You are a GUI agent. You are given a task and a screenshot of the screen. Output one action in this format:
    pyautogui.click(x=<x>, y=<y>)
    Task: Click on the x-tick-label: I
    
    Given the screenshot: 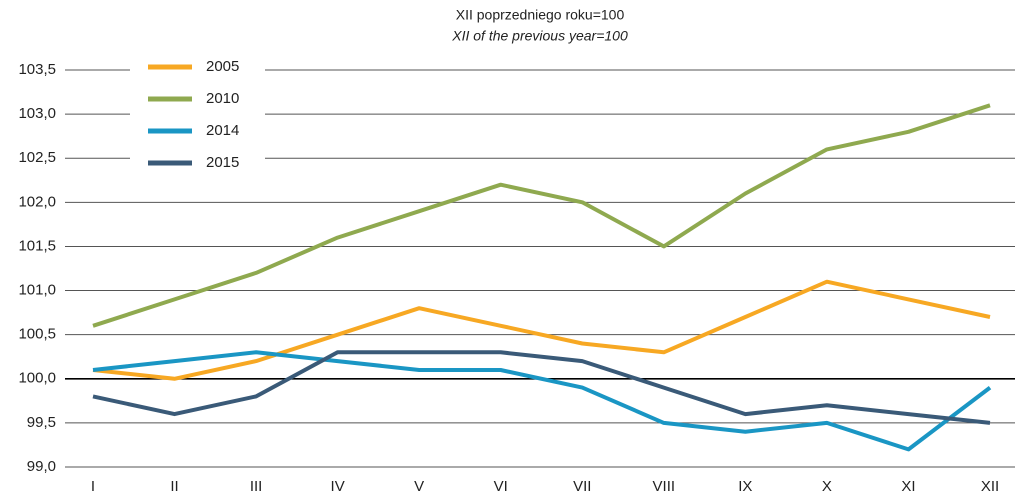 What is the action you would take?
    pyautogui.click(x=93, y=486)
    